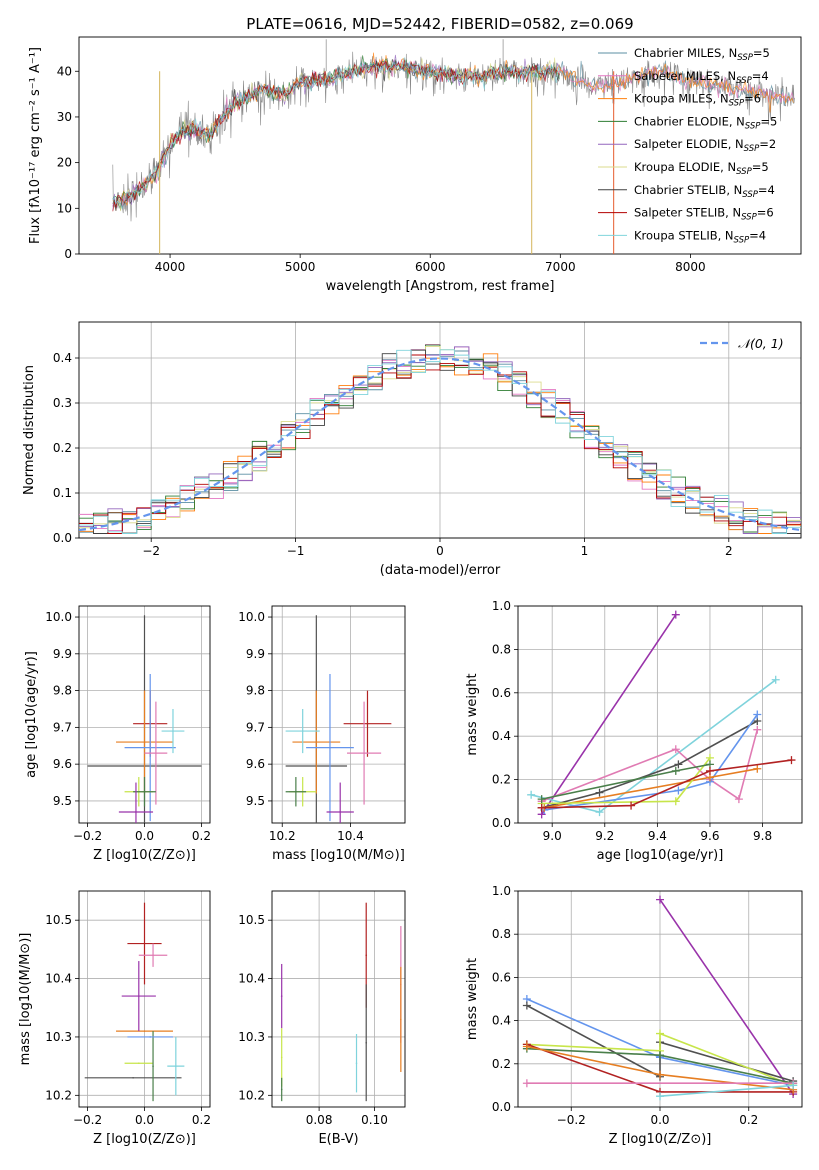  Describe the element at coordinates (701, 77) in the screenshot. I see `legend-entry: Salpeter MILES, NSSP=4` at that location.